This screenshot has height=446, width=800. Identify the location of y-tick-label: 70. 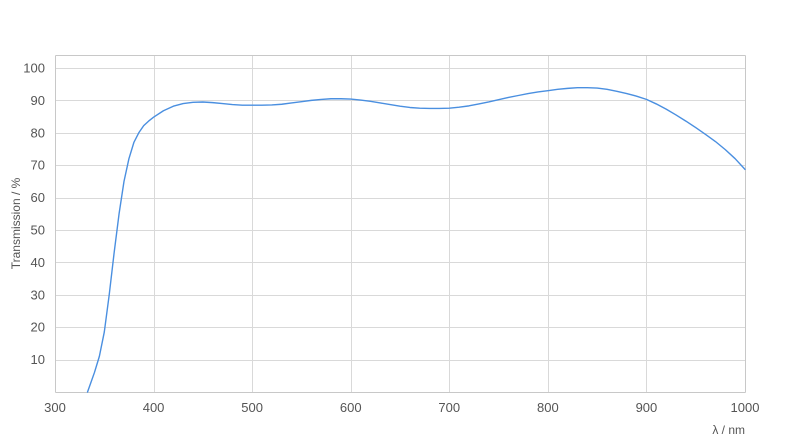
(38, 165).